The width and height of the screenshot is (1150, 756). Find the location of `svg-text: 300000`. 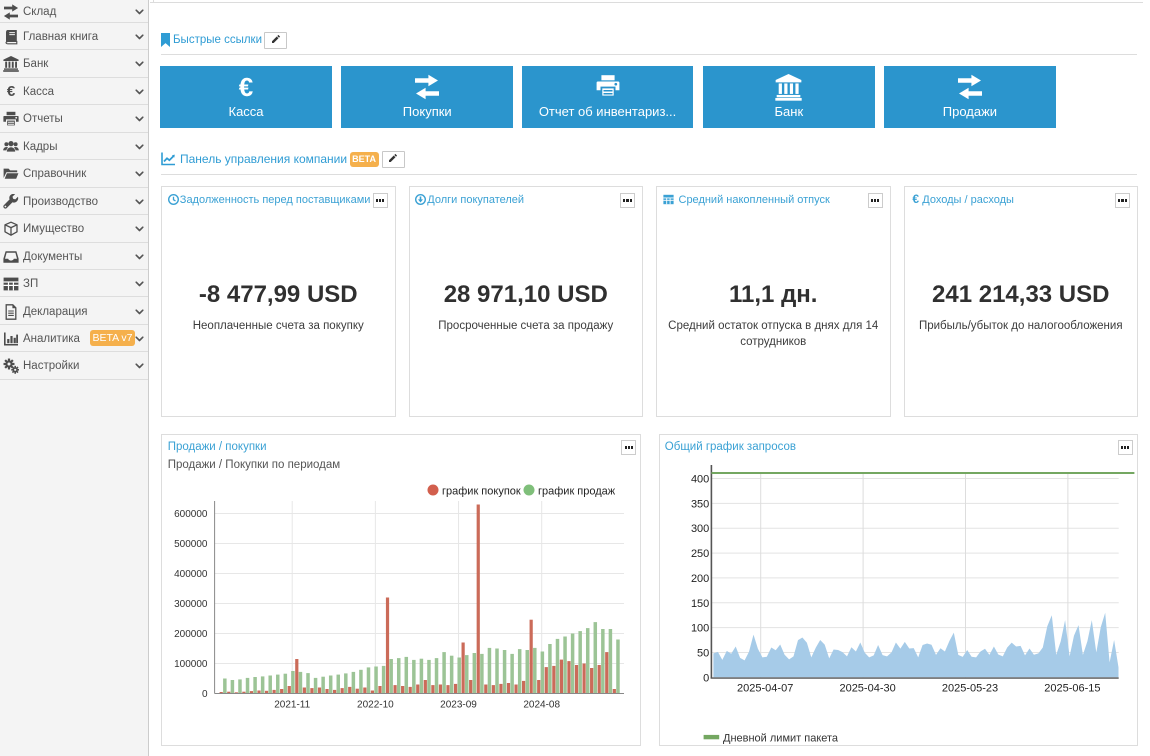

svg-text: 300000 is located at coordinates (192, 604).